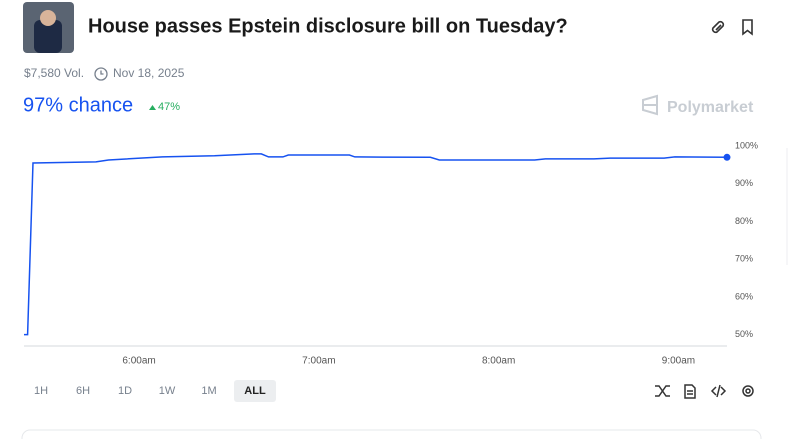 The width and height of the screenshot is (788, 444). What do you see at coordinates (746, 145) in the screenshot?
I see `y-tick-label: 100%` at bounding box center [746, 145].